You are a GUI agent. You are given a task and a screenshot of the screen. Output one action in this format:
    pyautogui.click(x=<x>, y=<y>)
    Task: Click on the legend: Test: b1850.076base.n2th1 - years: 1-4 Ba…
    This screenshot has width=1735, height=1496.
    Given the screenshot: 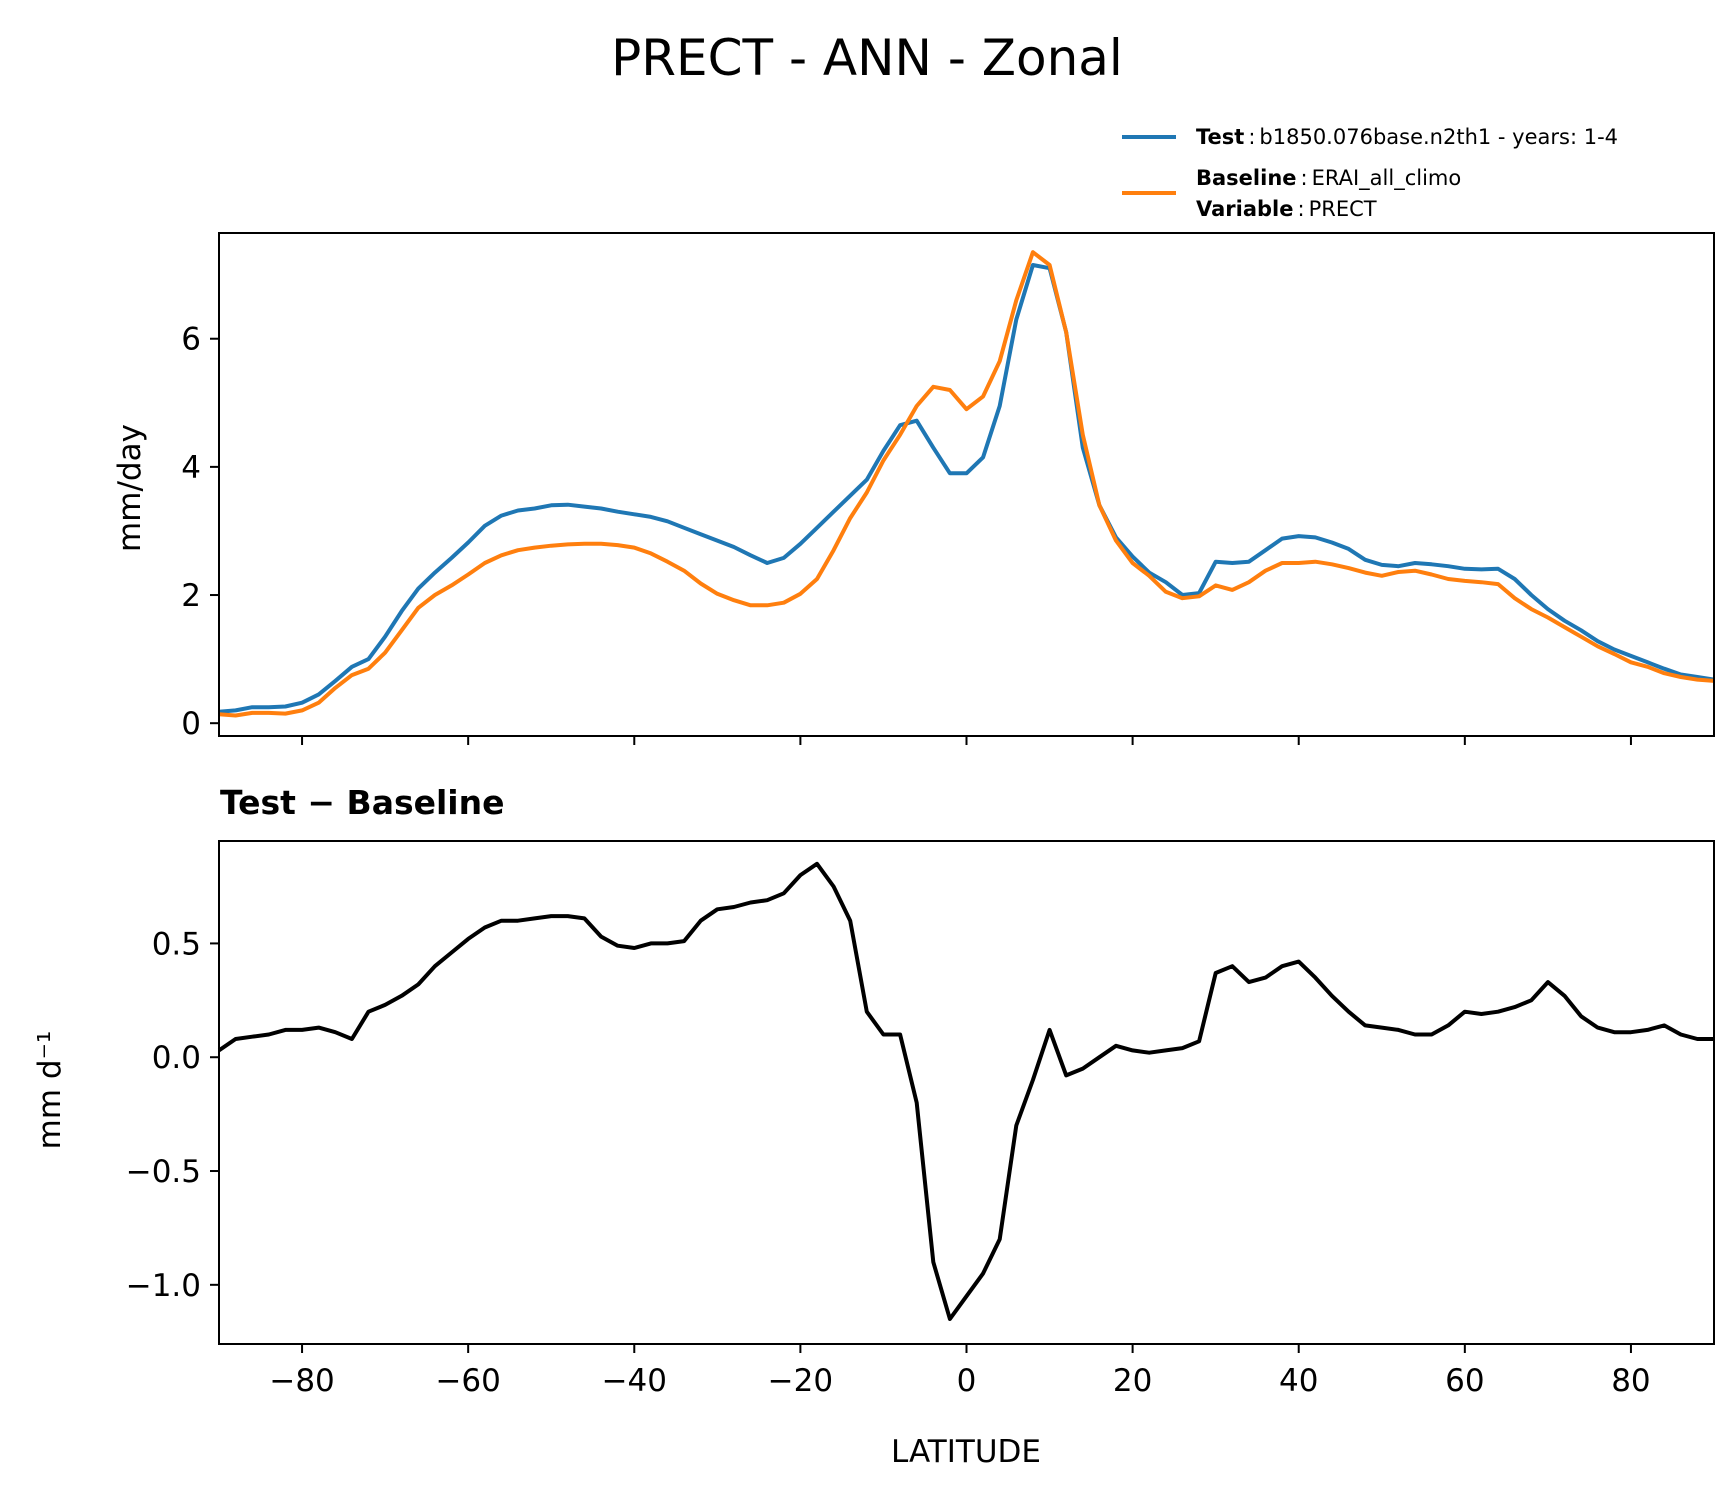 What is the action you would take?
    pyautogui.click(x=1370, y=173)
    